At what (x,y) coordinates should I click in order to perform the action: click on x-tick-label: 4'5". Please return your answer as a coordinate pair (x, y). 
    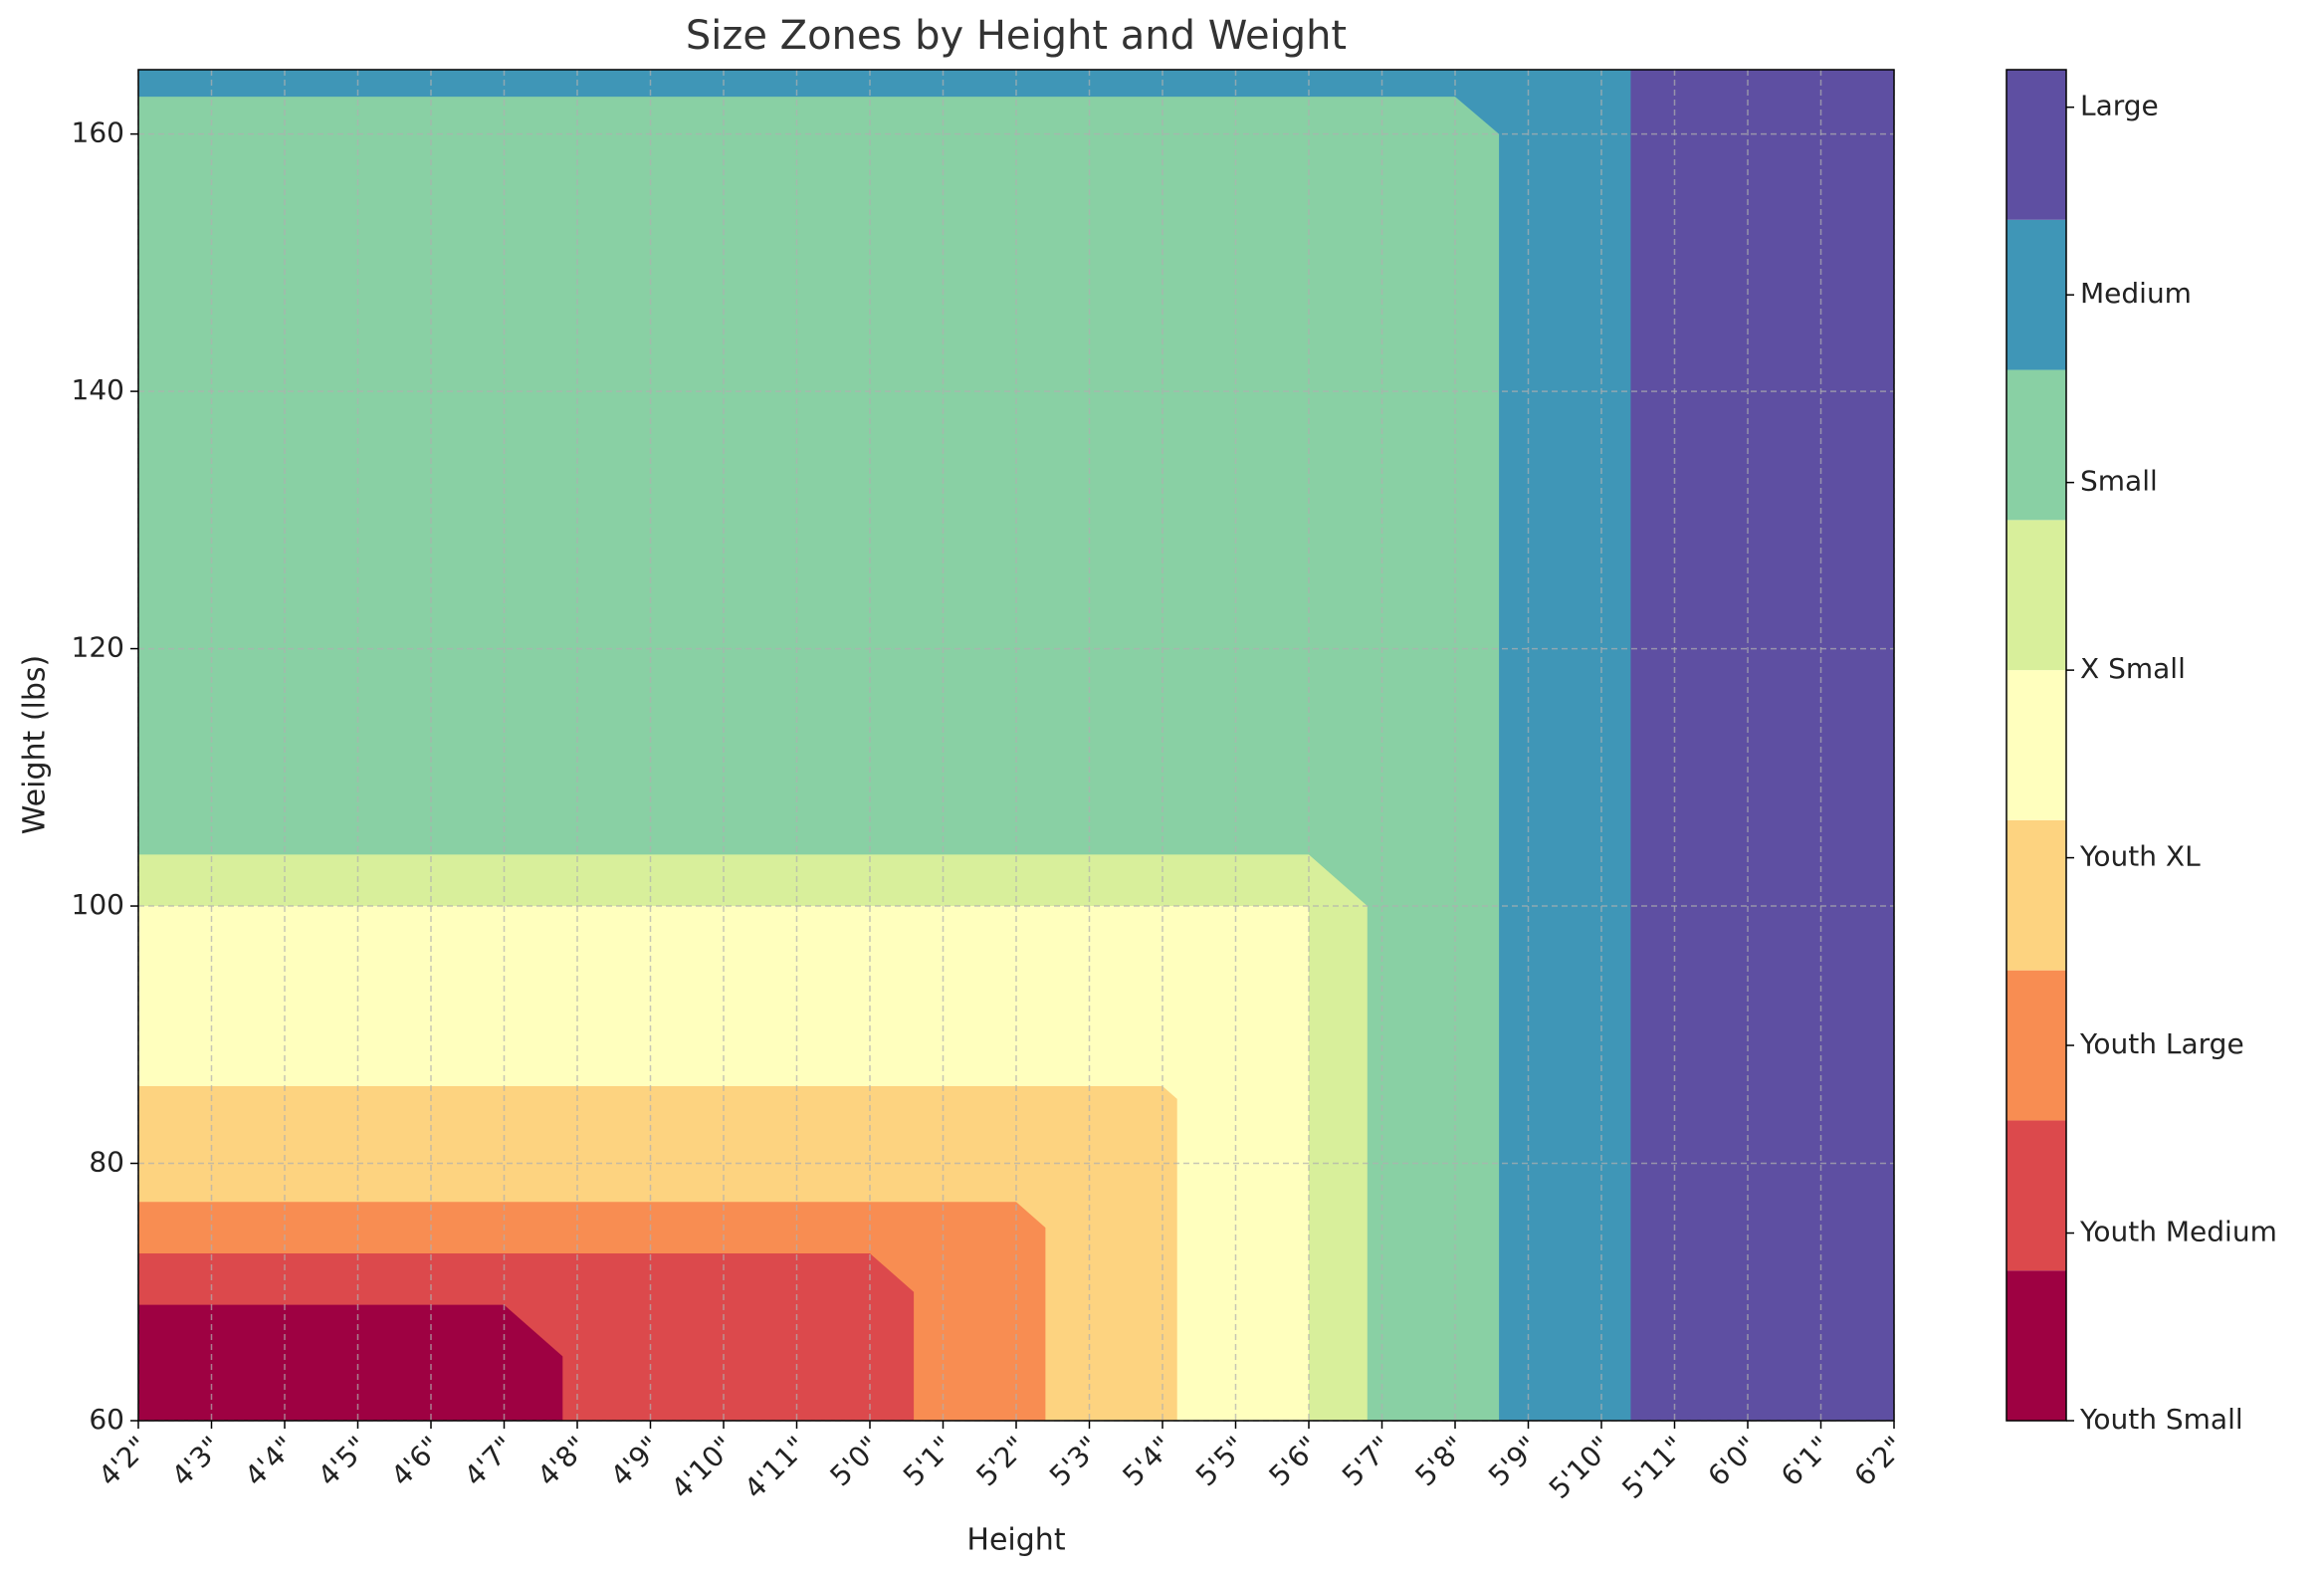
    Looking at the image, I should click on (343, 1461).